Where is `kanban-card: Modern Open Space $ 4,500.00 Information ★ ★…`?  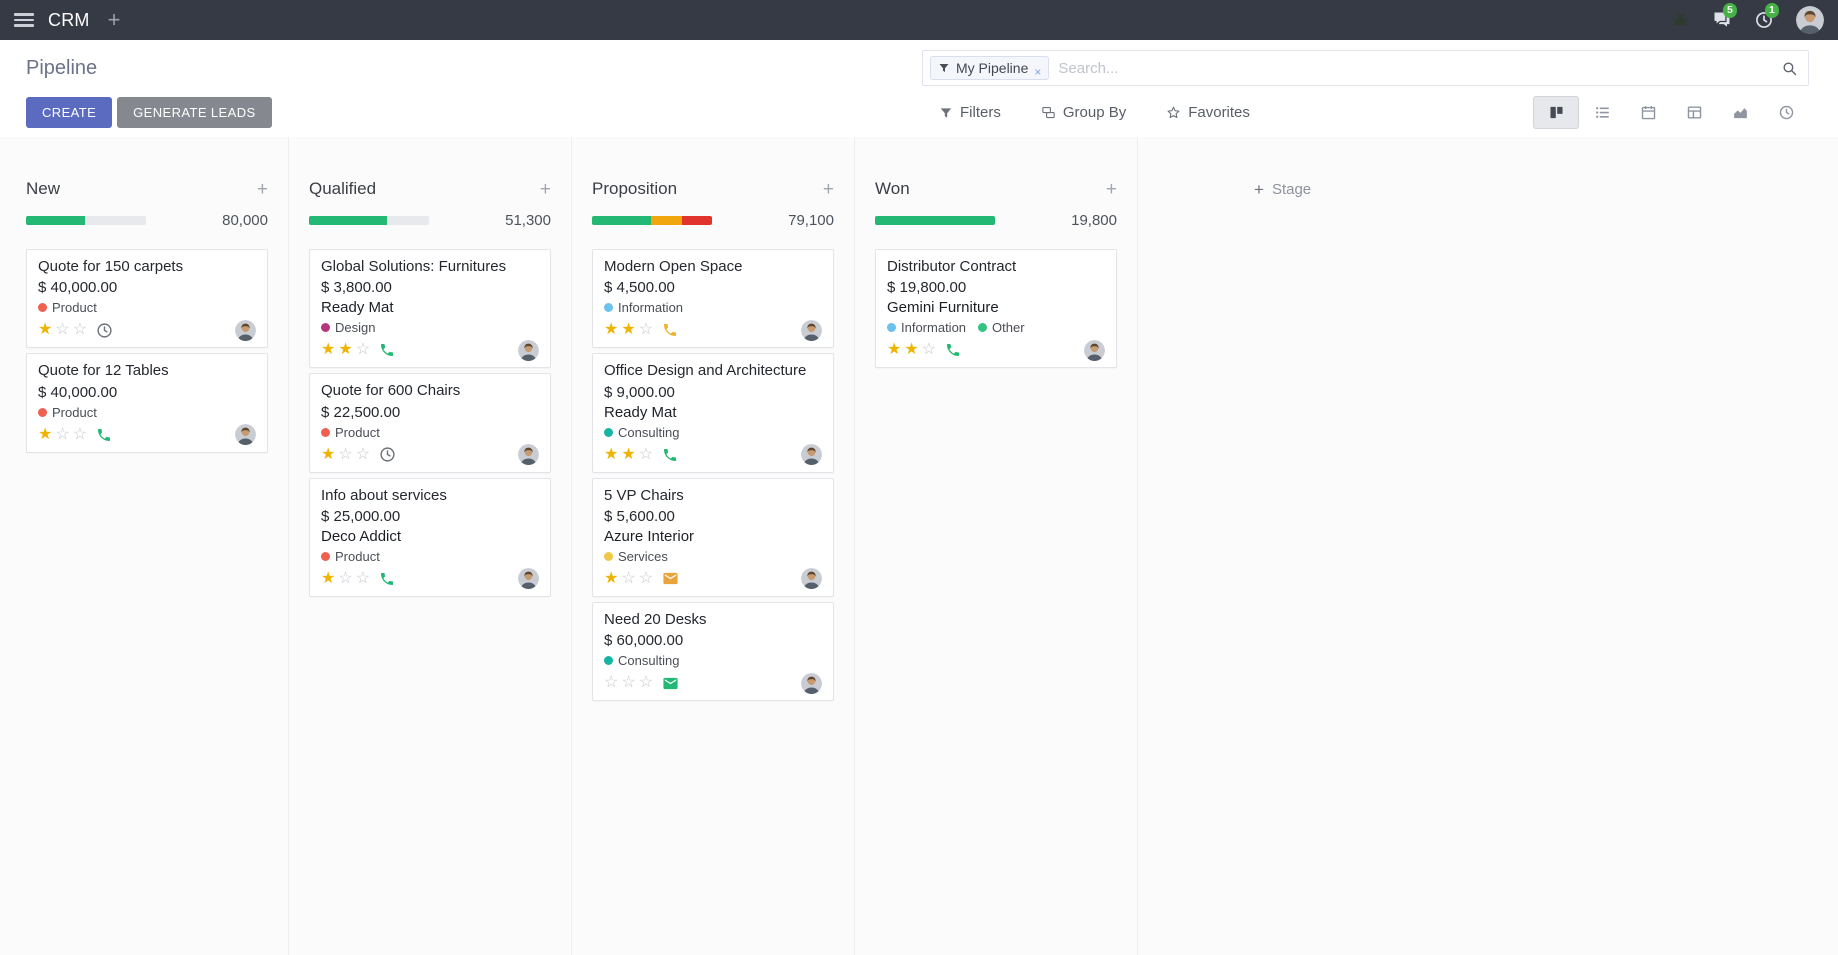 kanban-card: Modern Open Space $ 4,500.00 Information ★ ★… is located at coordinates (713, 299).